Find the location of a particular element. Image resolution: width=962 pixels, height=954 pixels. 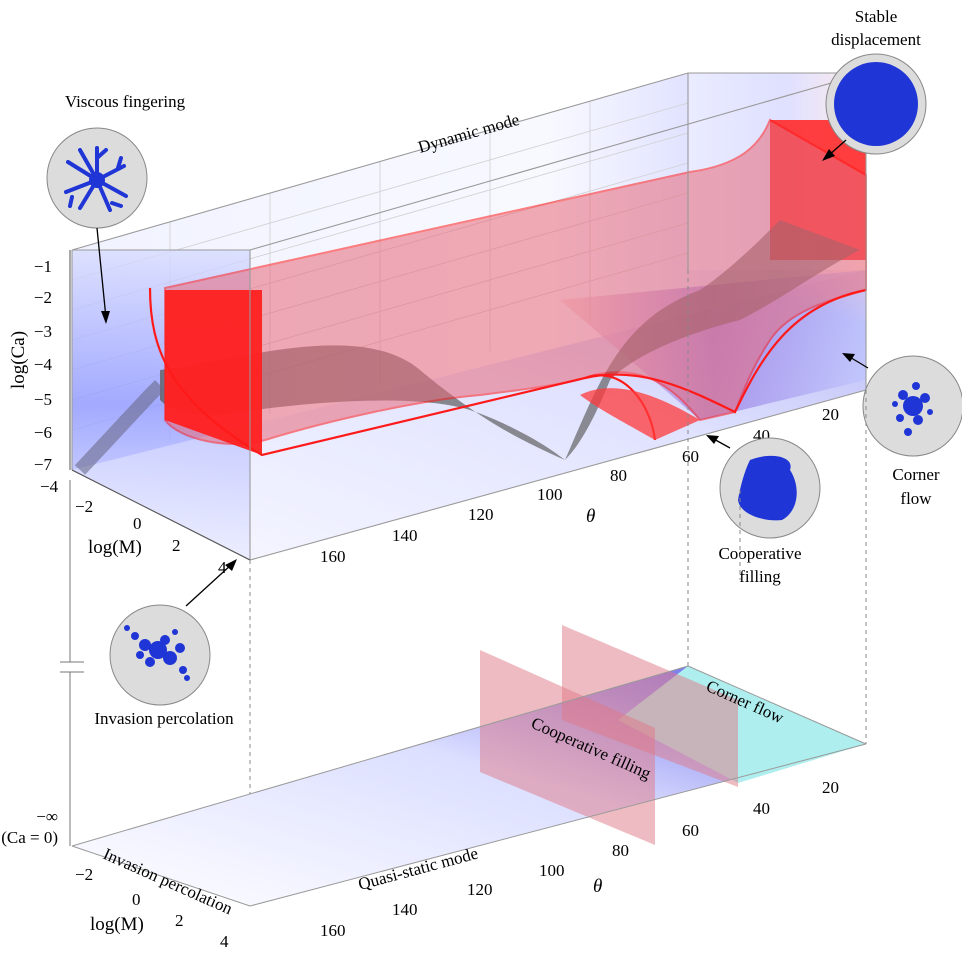

cooperative-filling-inset is located at coordinates (770, 488).